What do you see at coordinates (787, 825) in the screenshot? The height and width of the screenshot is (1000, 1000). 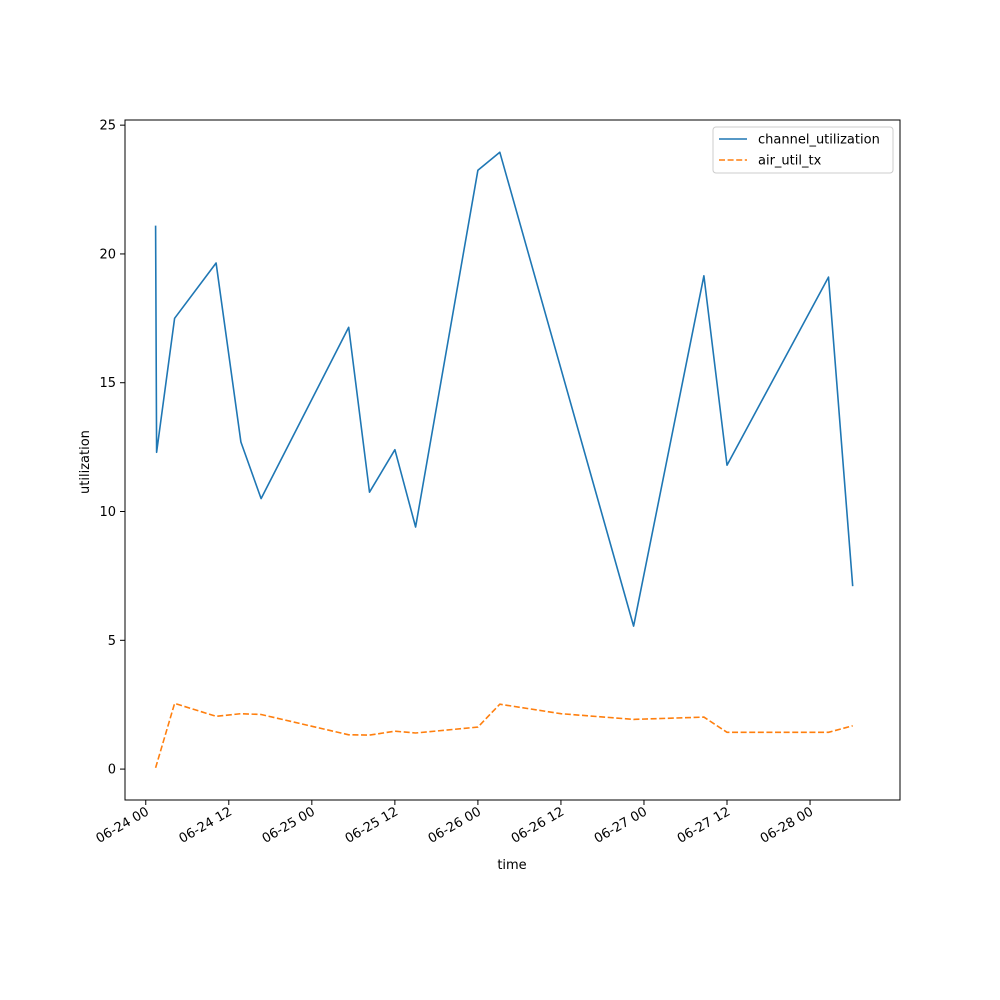 I see `x-tick-label: 06-28 00` at bounding box center [787, 825].